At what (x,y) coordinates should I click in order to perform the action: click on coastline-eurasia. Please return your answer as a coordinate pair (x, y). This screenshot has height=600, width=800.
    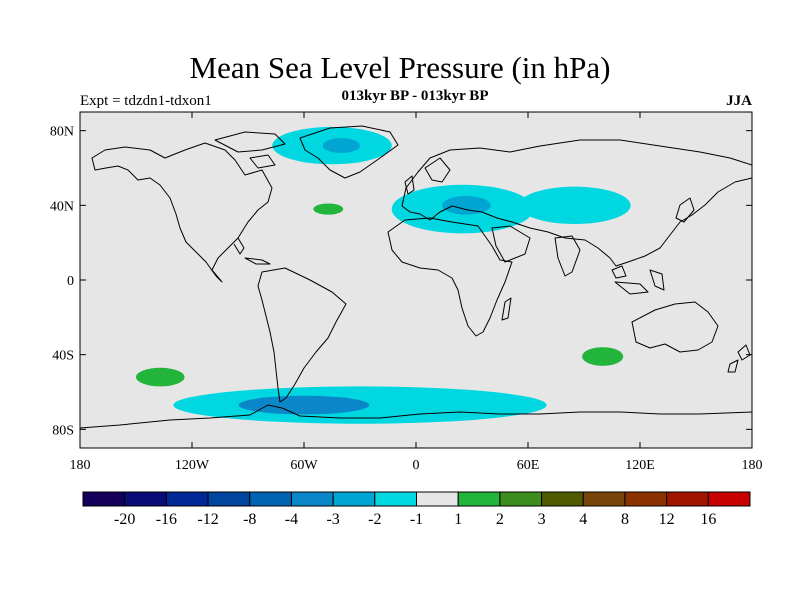
    Looking at the image, I should click on (576, 203).